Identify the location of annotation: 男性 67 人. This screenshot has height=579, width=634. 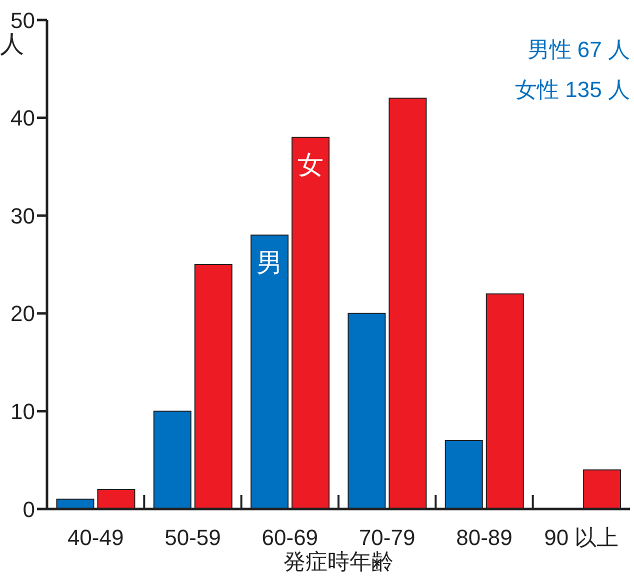
(578, 50).